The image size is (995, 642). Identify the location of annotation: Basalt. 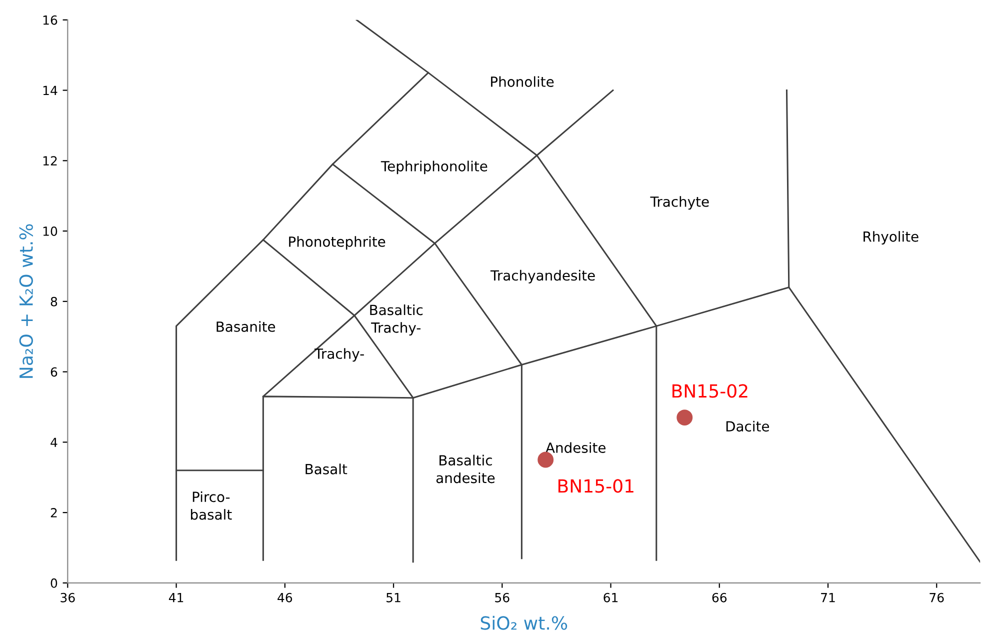
(327, 469).